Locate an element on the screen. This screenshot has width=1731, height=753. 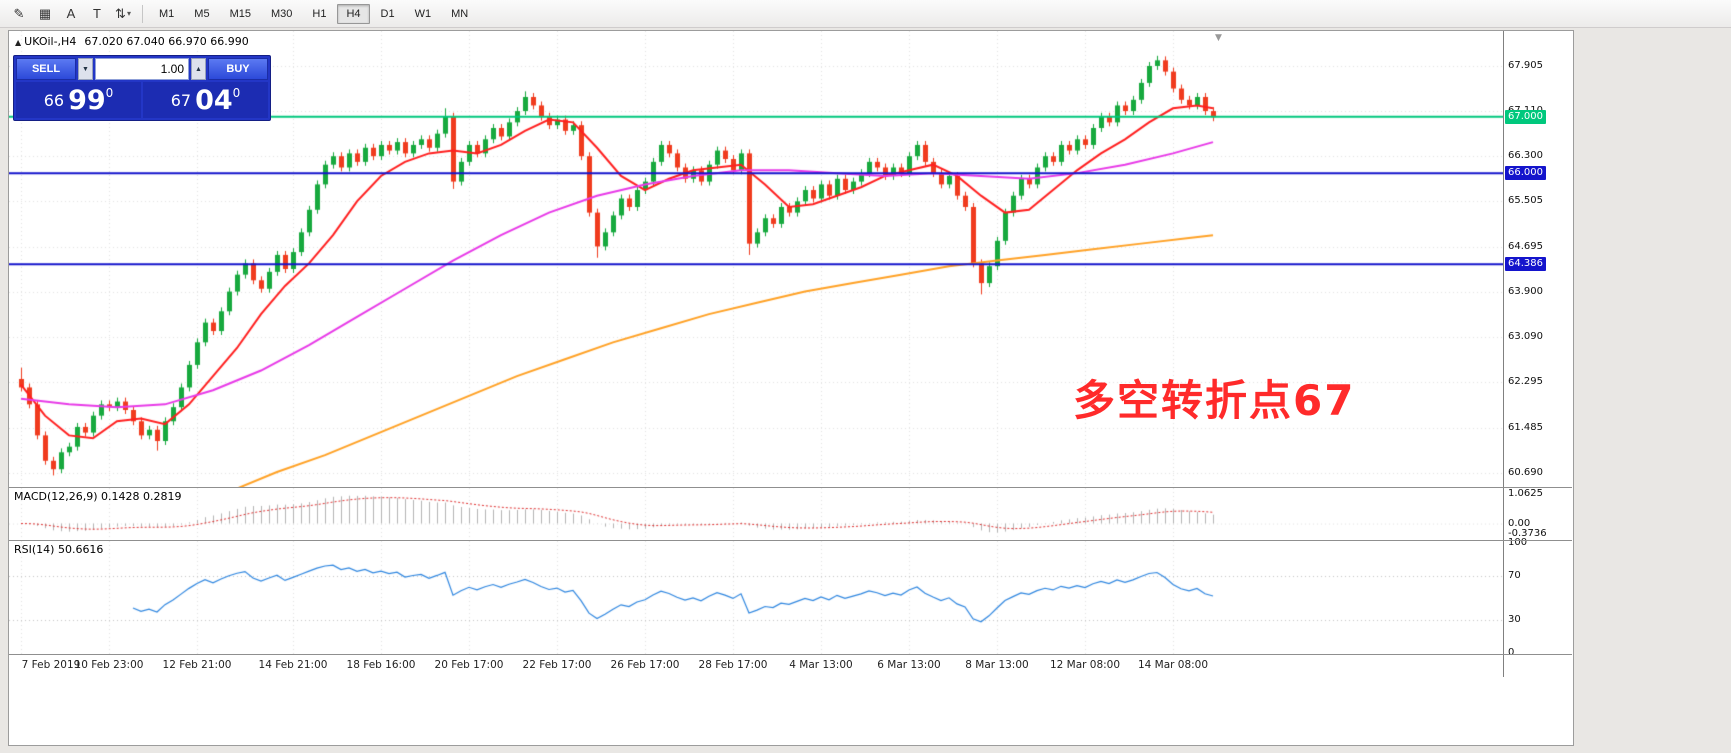
text-label-tool-icon: T is located at coordinates (97, 14).